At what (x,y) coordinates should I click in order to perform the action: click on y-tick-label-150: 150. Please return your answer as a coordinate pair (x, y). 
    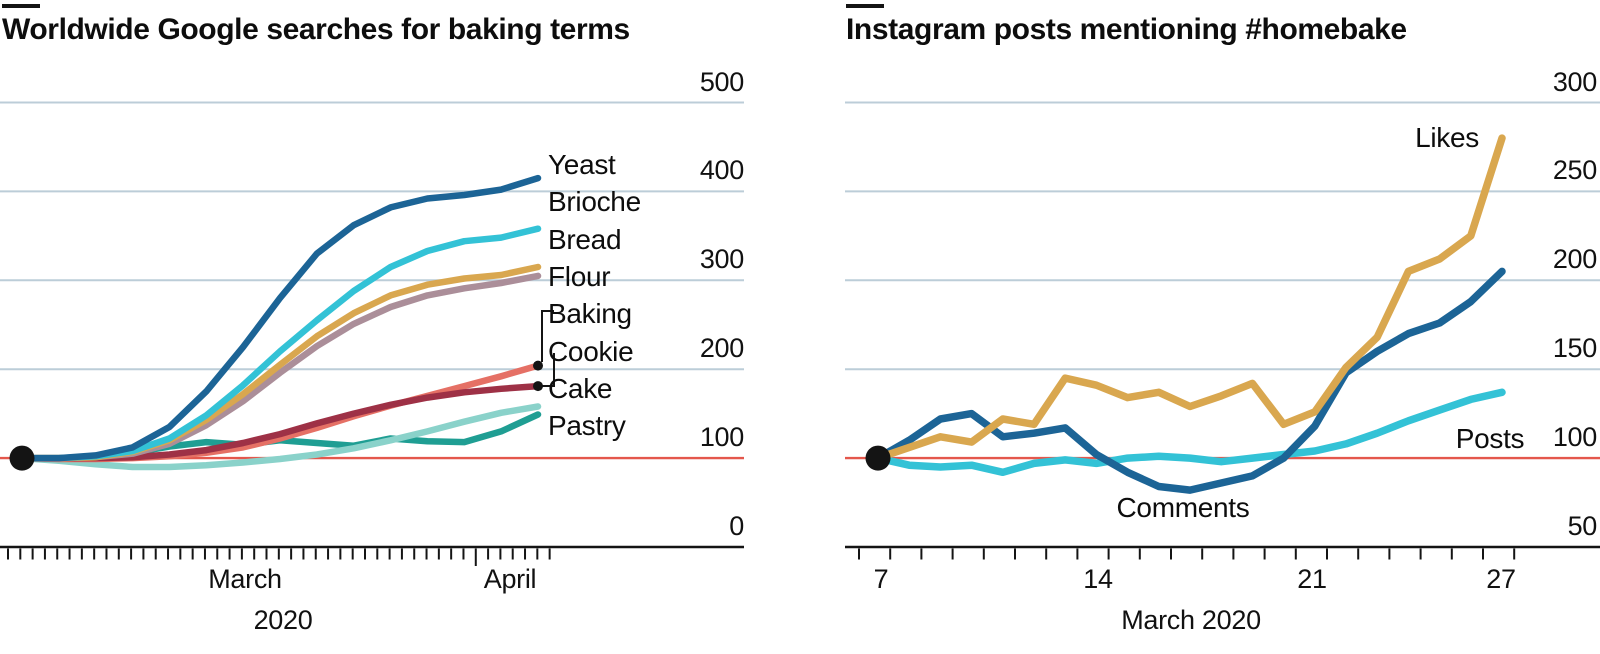
    Looking at the image, I should click on (1574, 348).